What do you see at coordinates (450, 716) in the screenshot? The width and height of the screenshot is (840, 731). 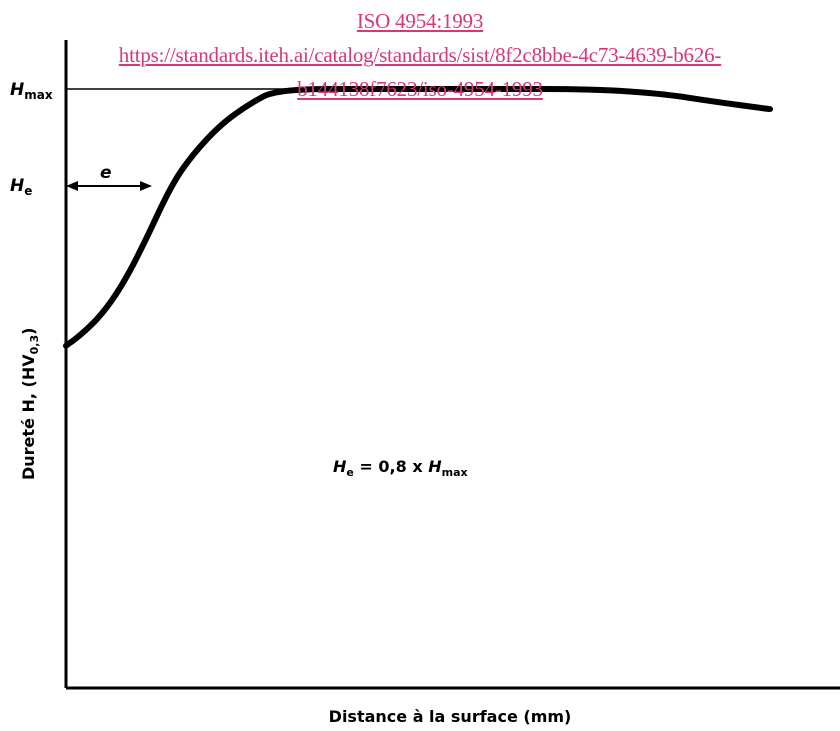 I see `x-axis-label: Distance à la surface (mm)` at bounding box center [450, 716].